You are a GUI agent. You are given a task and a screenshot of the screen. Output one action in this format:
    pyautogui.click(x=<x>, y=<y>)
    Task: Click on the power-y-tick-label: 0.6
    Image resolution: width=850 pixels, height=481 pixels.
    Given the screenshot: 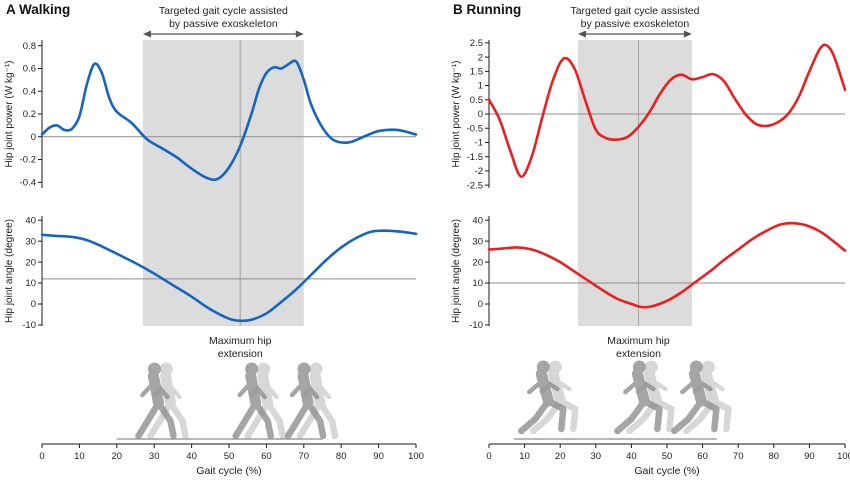 What is the action you would take?
    pyautogui.click(x=29, y=69)
    